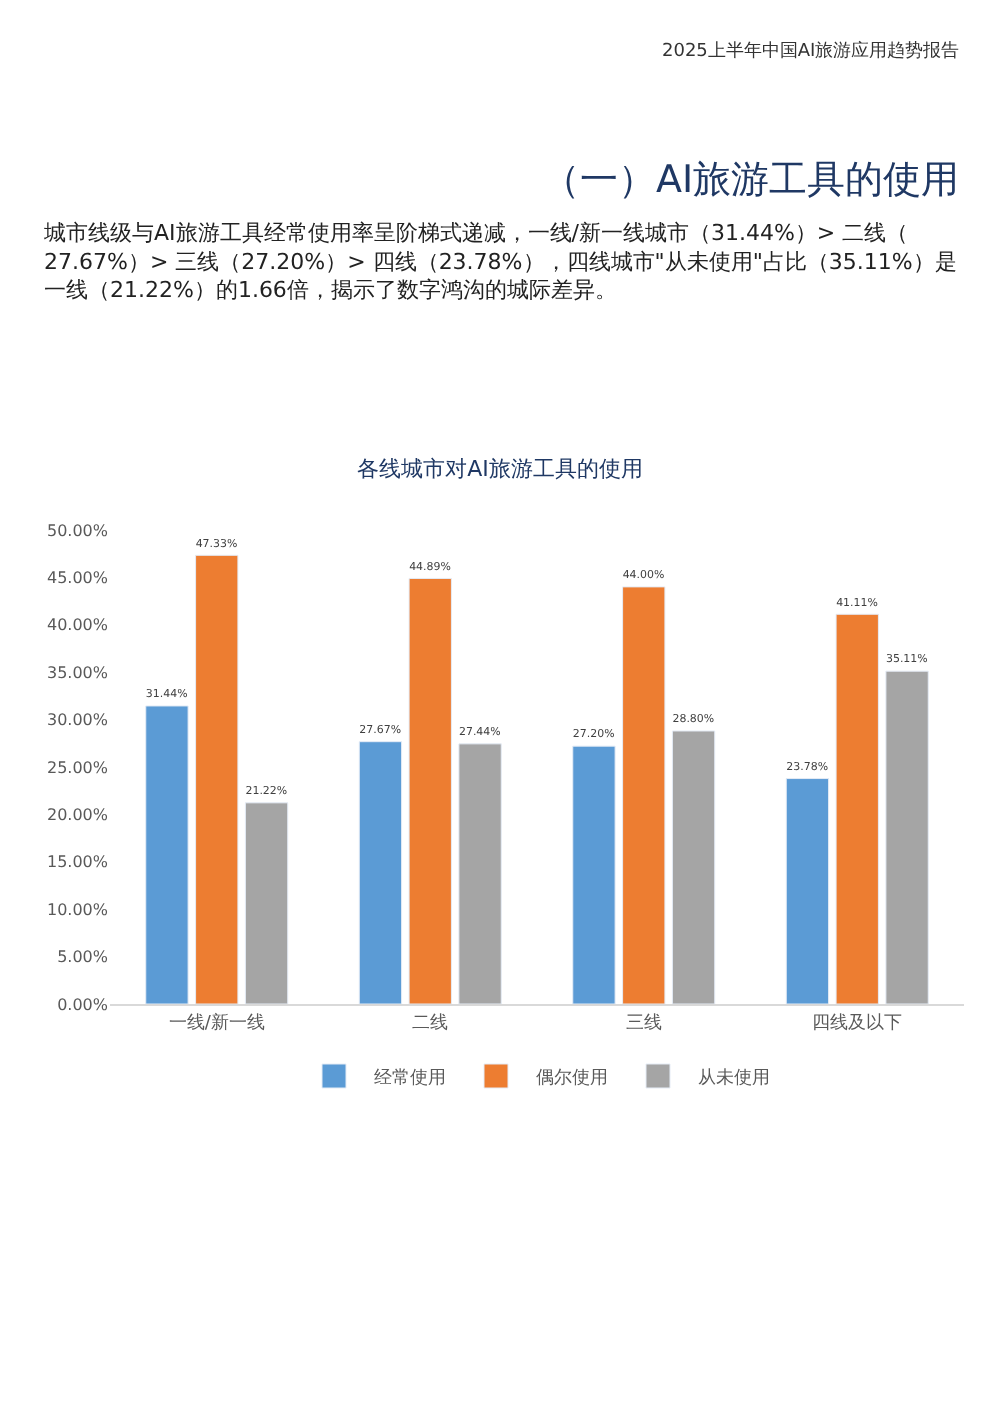 This screenshot has width=1000, height=1414. What do you see at coordinates (83, 957) in the screenshot?
I see `y-tick-label: 5.00%` at bounding box center [83, 957].